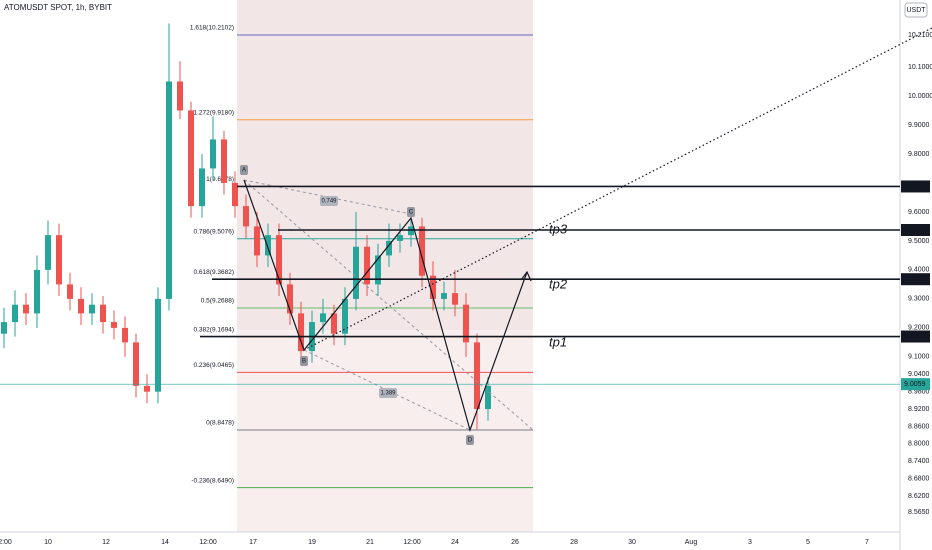 This screenshot has width=932, height=550. I want to click on time-label: 5, so click(808, 542).